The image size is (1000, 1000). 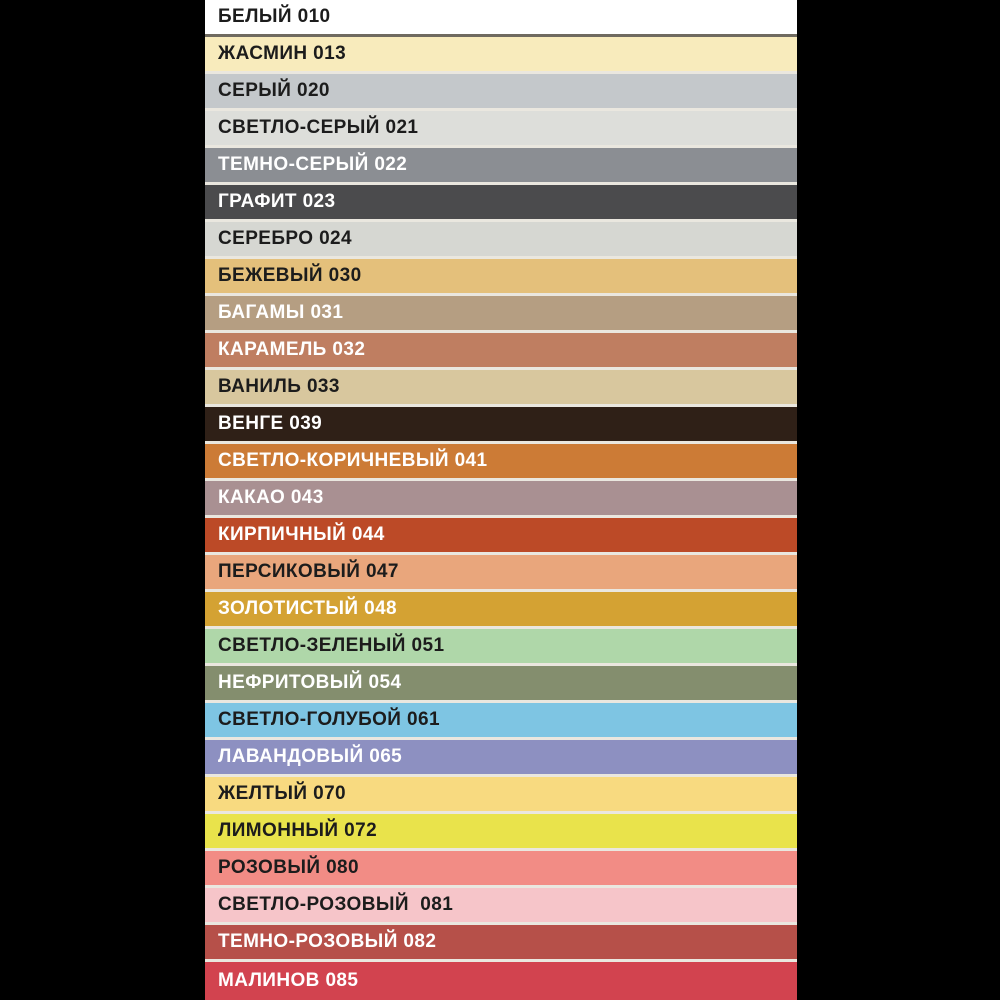 What do you see at coordinates (329, 719) in the screenshot?
I see `color-swatch-label: СВЕТЛО-ГОЛУБОЙ 061` at bounding box center [329, 719].